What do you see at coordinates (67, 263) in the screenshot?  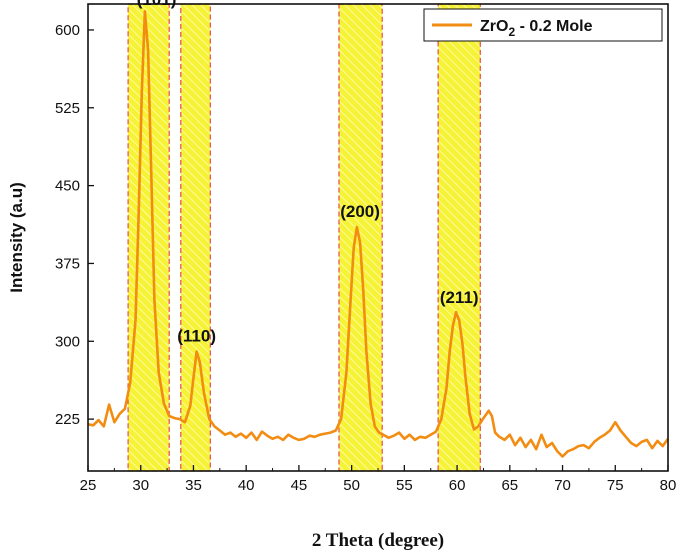 I see `y-tick-label: 375` at bounding box center [67, 263].